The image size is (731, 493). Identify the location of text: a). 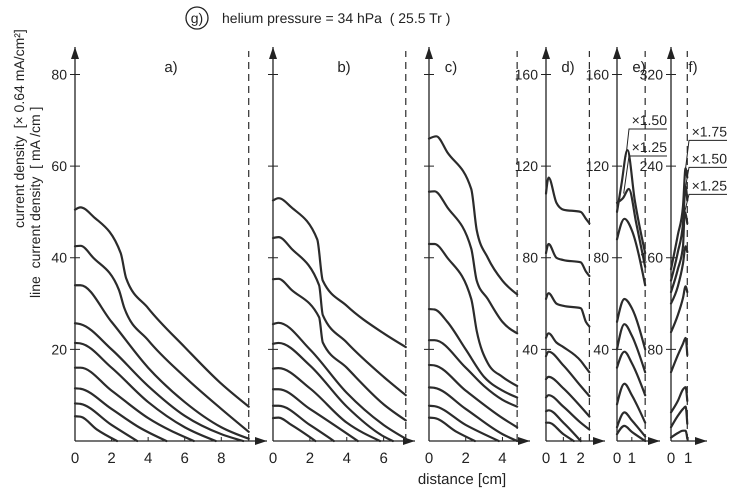
(171, 67).